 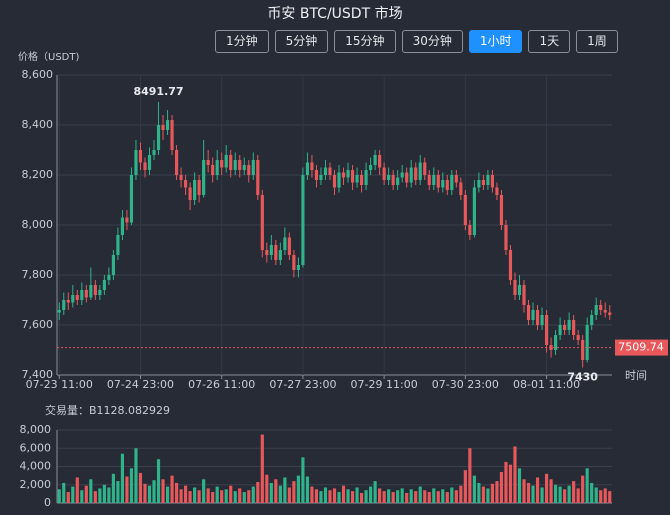 I want to click on y-tick-label: 8,600, so click(x=38, y=74).